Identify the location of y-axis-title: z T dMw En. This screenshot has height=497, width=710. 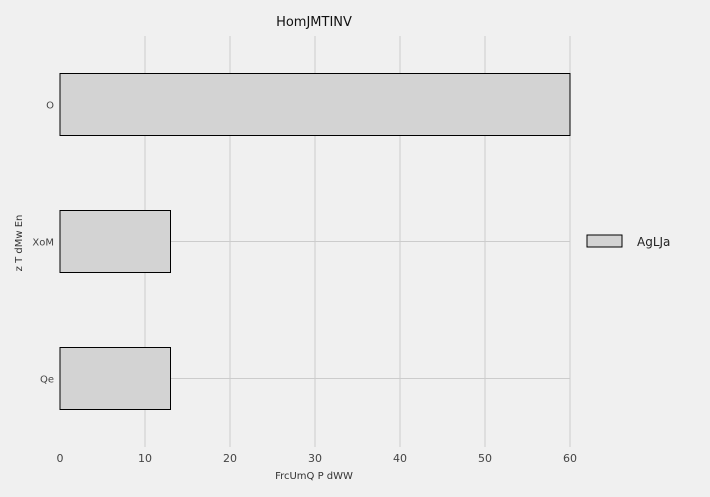
(19, 243).